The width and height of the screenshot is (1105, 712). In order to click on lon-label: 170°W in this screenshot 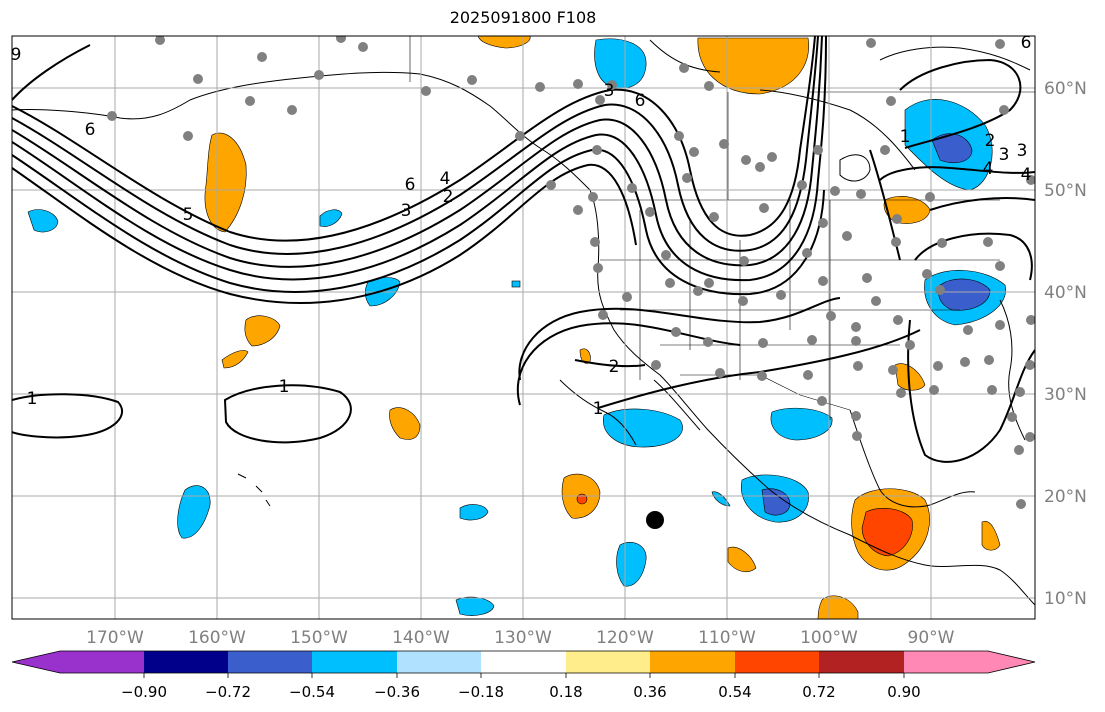, I will do `click(115, 638)`.